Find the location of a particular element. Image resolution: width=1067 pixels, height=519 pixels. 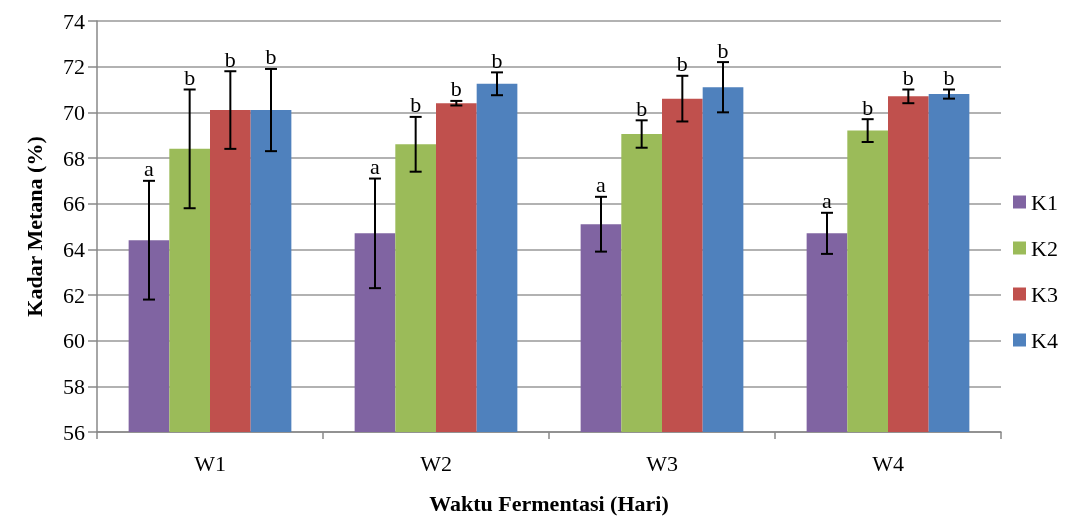

y-tick-label: 60 is located at coordinates (74, 341).